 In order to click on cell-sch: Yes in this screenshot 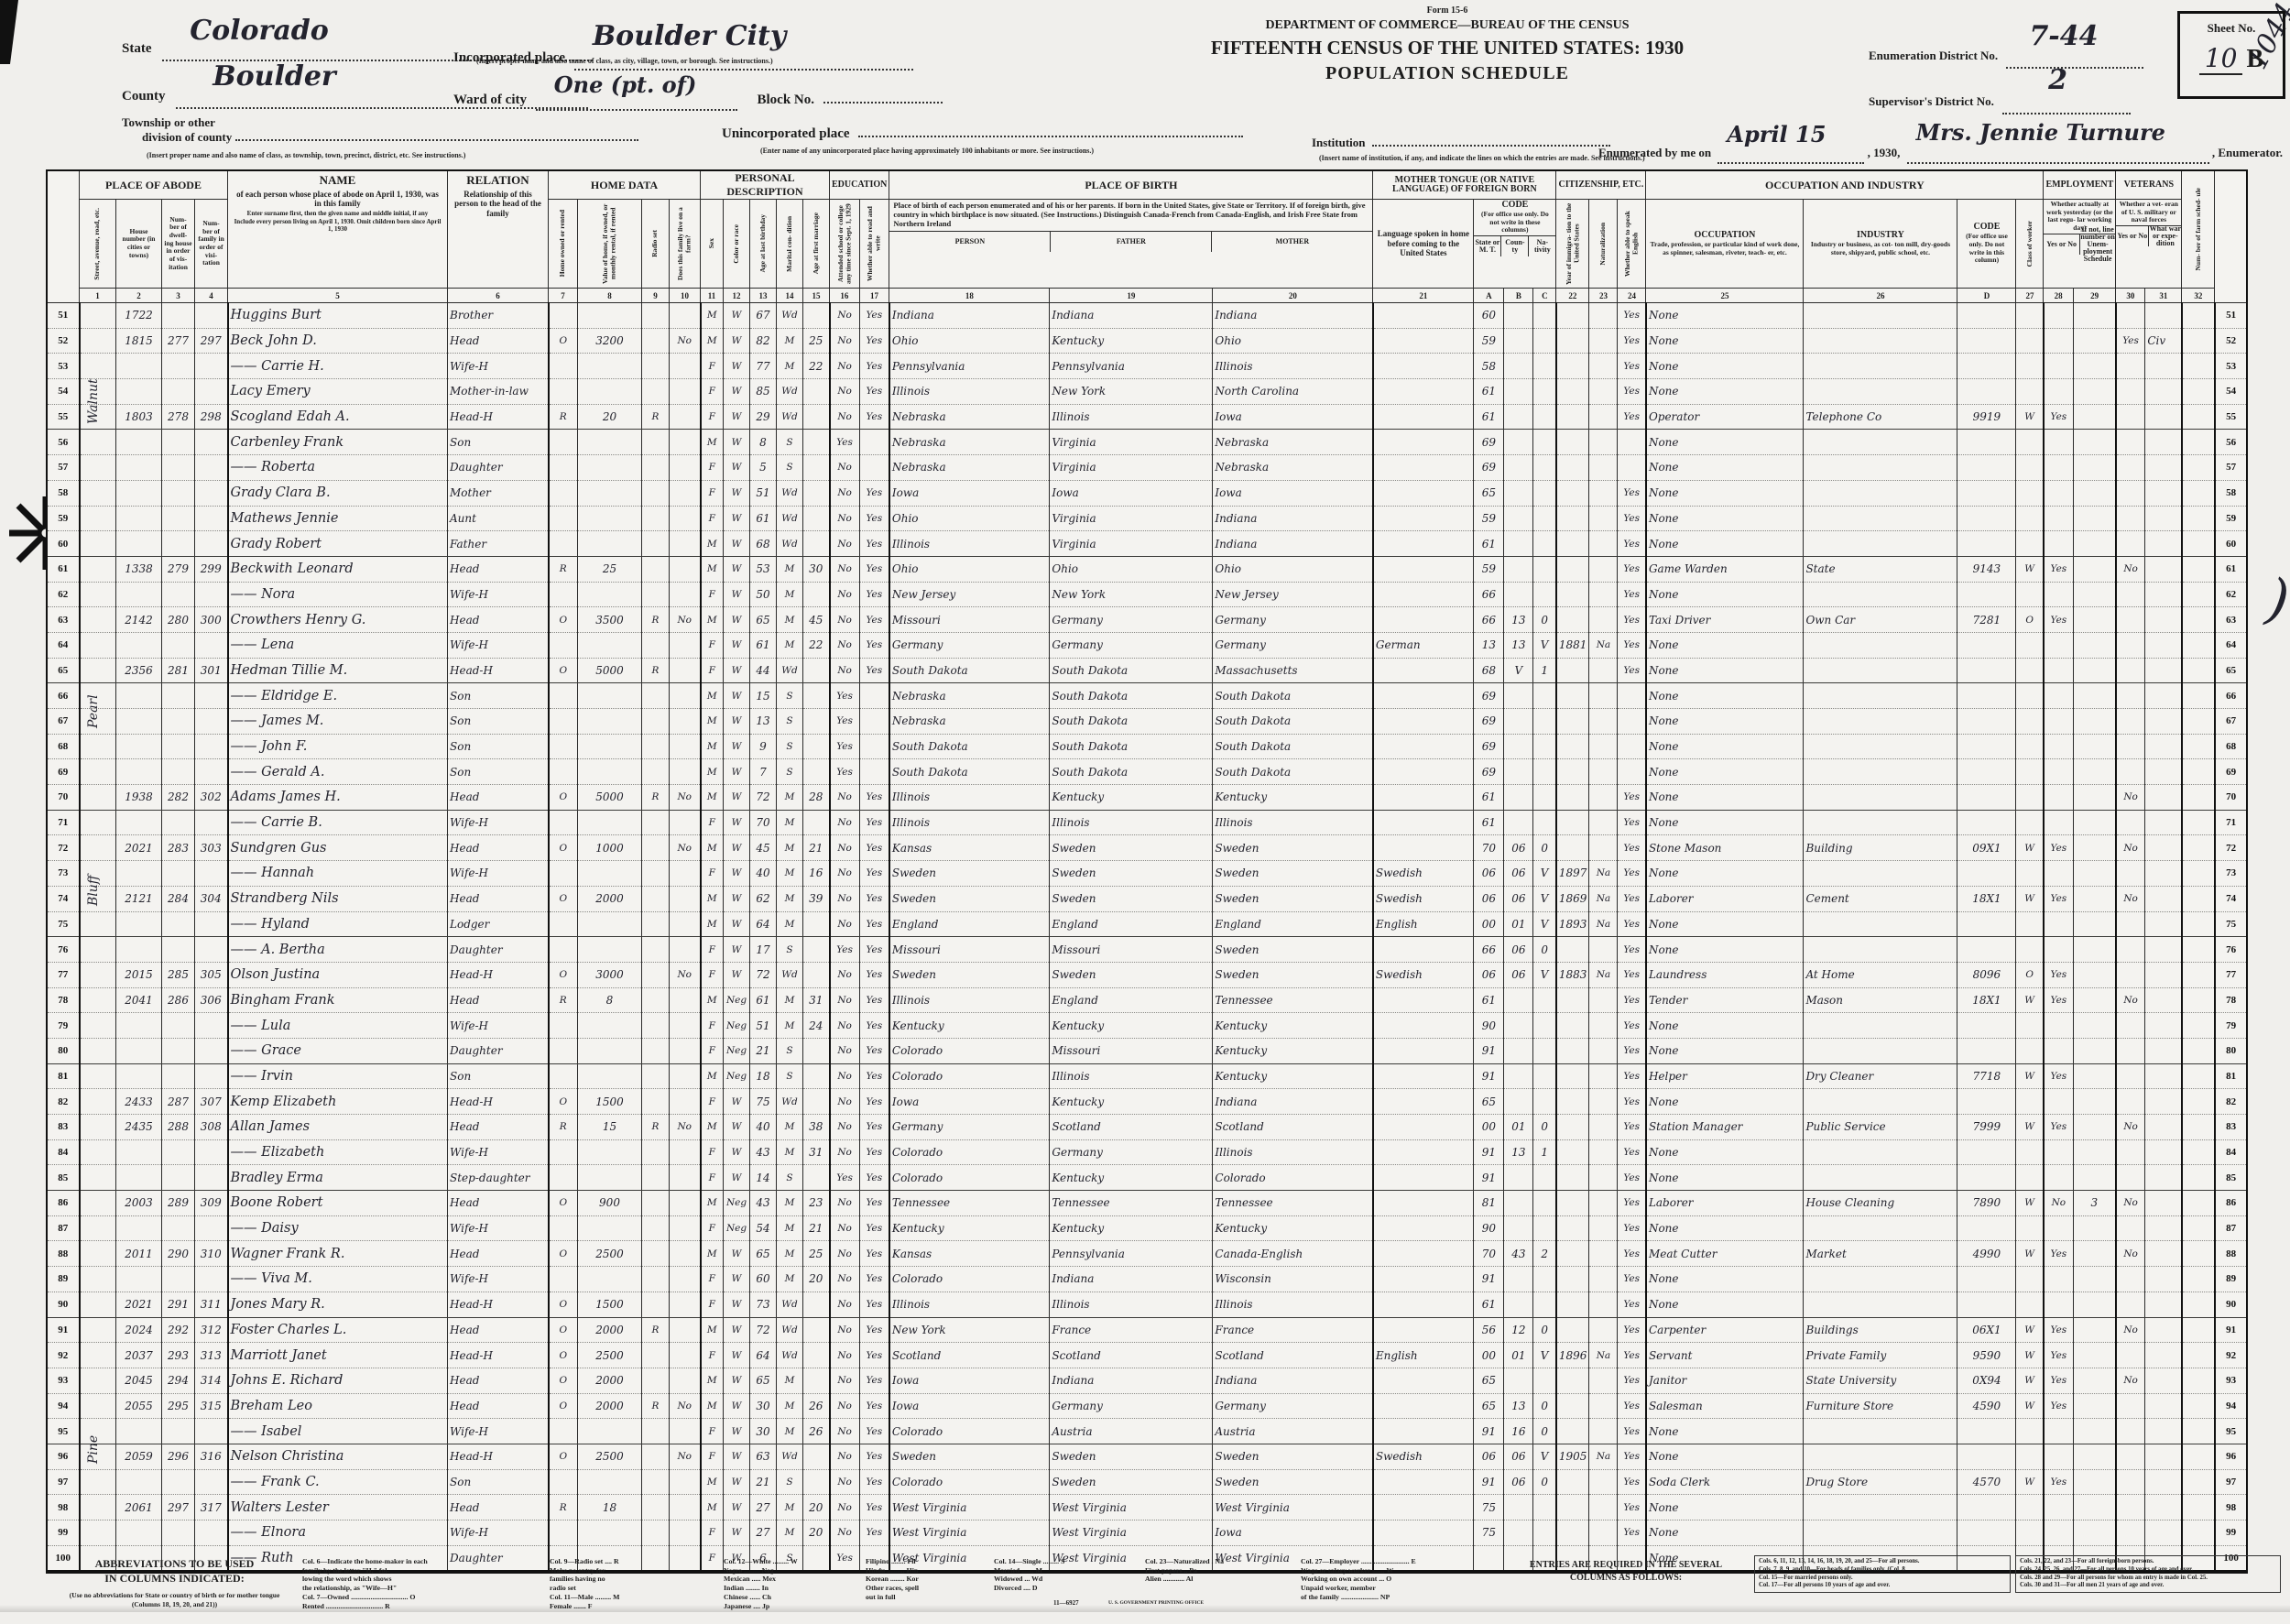, I will do `click(844, 949)`.